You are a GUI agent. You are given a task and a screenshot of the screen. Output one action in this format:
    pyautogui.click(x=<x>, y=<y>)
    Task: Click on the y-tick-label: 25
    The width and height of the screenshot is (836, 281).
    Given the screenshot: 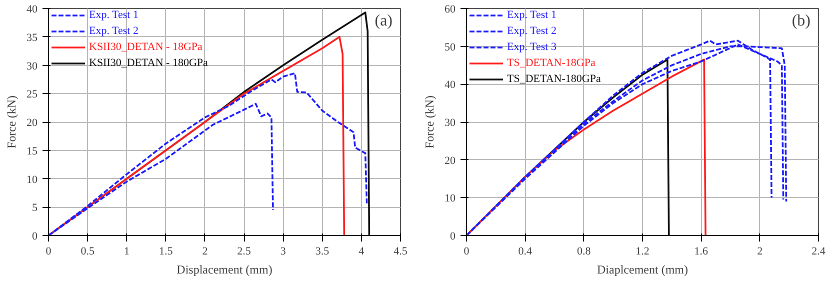 What is the action you would take?
    pyautogui.click(x=32, y=94)
    